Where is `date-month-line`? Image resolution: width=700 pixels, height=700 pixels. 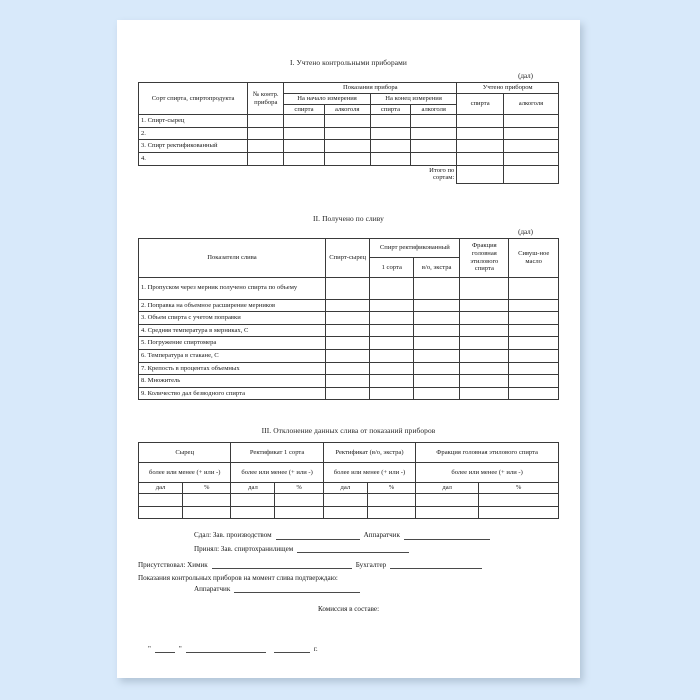
date-month-line is located at coordinates (225, 650).